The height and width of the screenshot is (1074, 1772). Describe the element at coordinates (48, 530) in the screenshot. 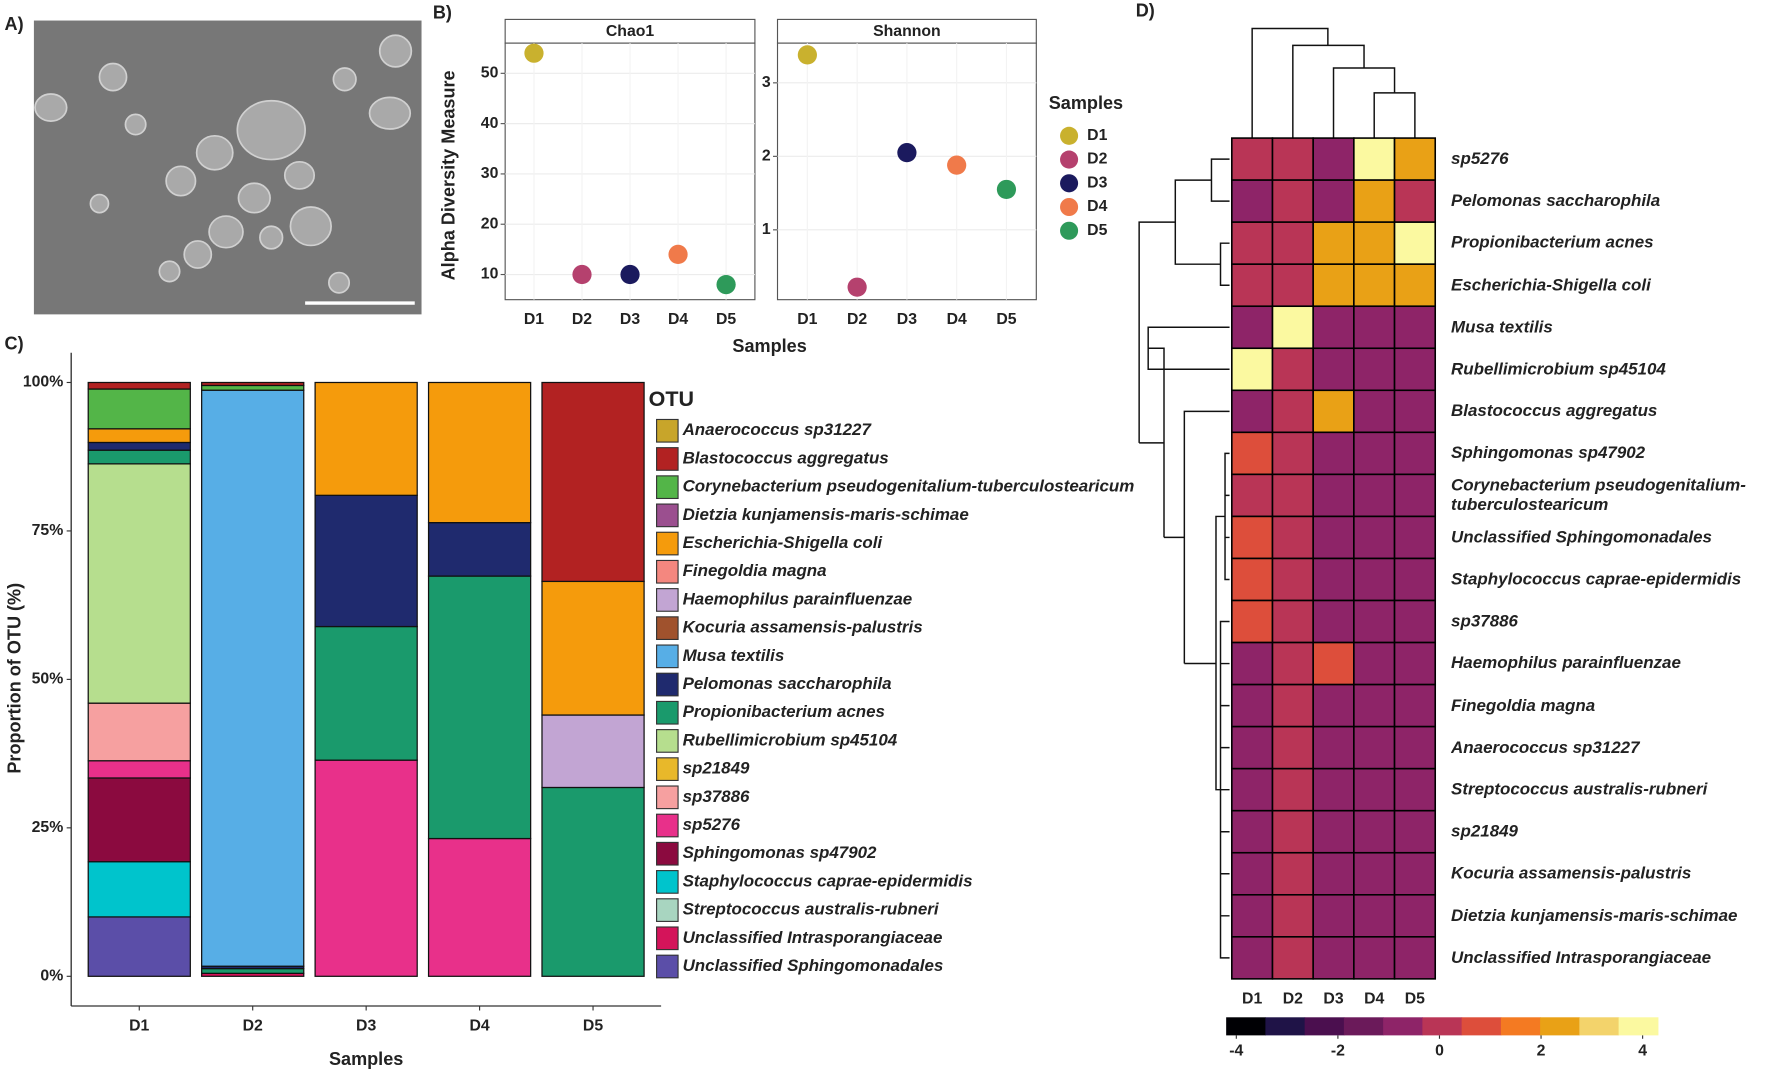

I see `y-tick-label: 75%` at that location.